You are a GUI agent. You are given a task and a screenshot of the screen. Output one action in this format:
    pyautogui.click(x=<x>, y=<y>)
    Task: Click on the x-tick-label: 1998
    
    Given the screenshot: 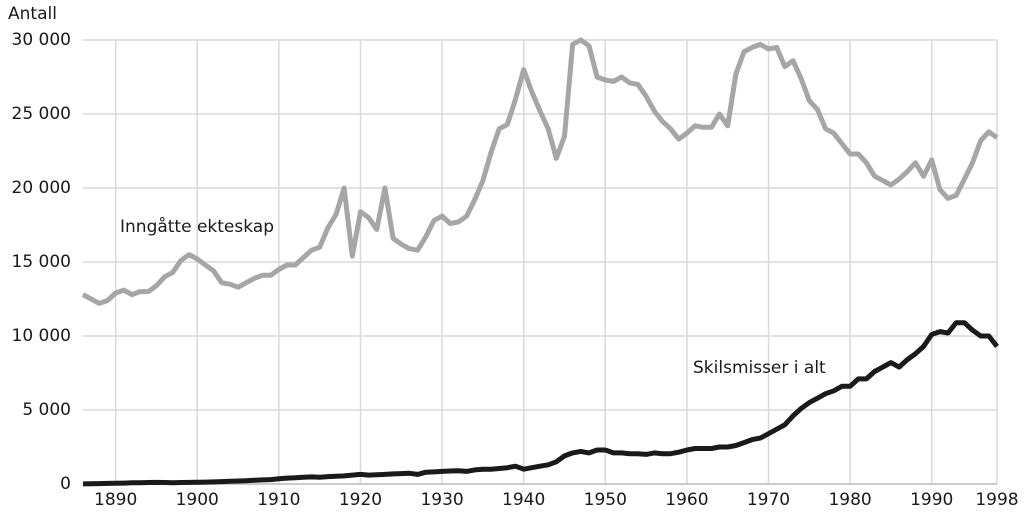 What is the action you would take?
    pyautogui.click(x=996, y=500)
    